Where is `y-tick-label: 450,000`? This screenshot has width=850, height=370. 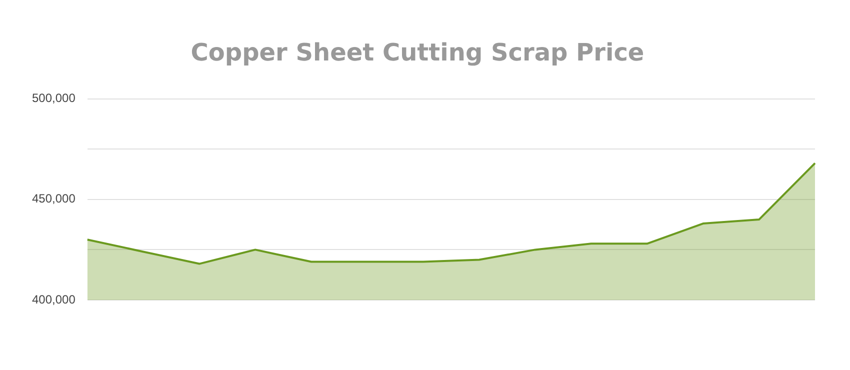 y-tick-label: 450,000 is located at coordinates (54, 199).